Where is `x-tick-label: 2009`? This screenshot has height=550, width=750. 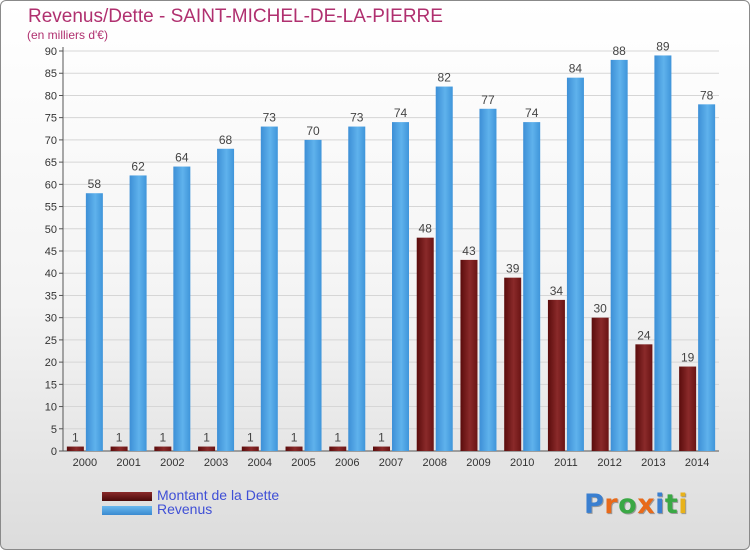 x-tick-label: 2009 is located at coordinates (478, 463).